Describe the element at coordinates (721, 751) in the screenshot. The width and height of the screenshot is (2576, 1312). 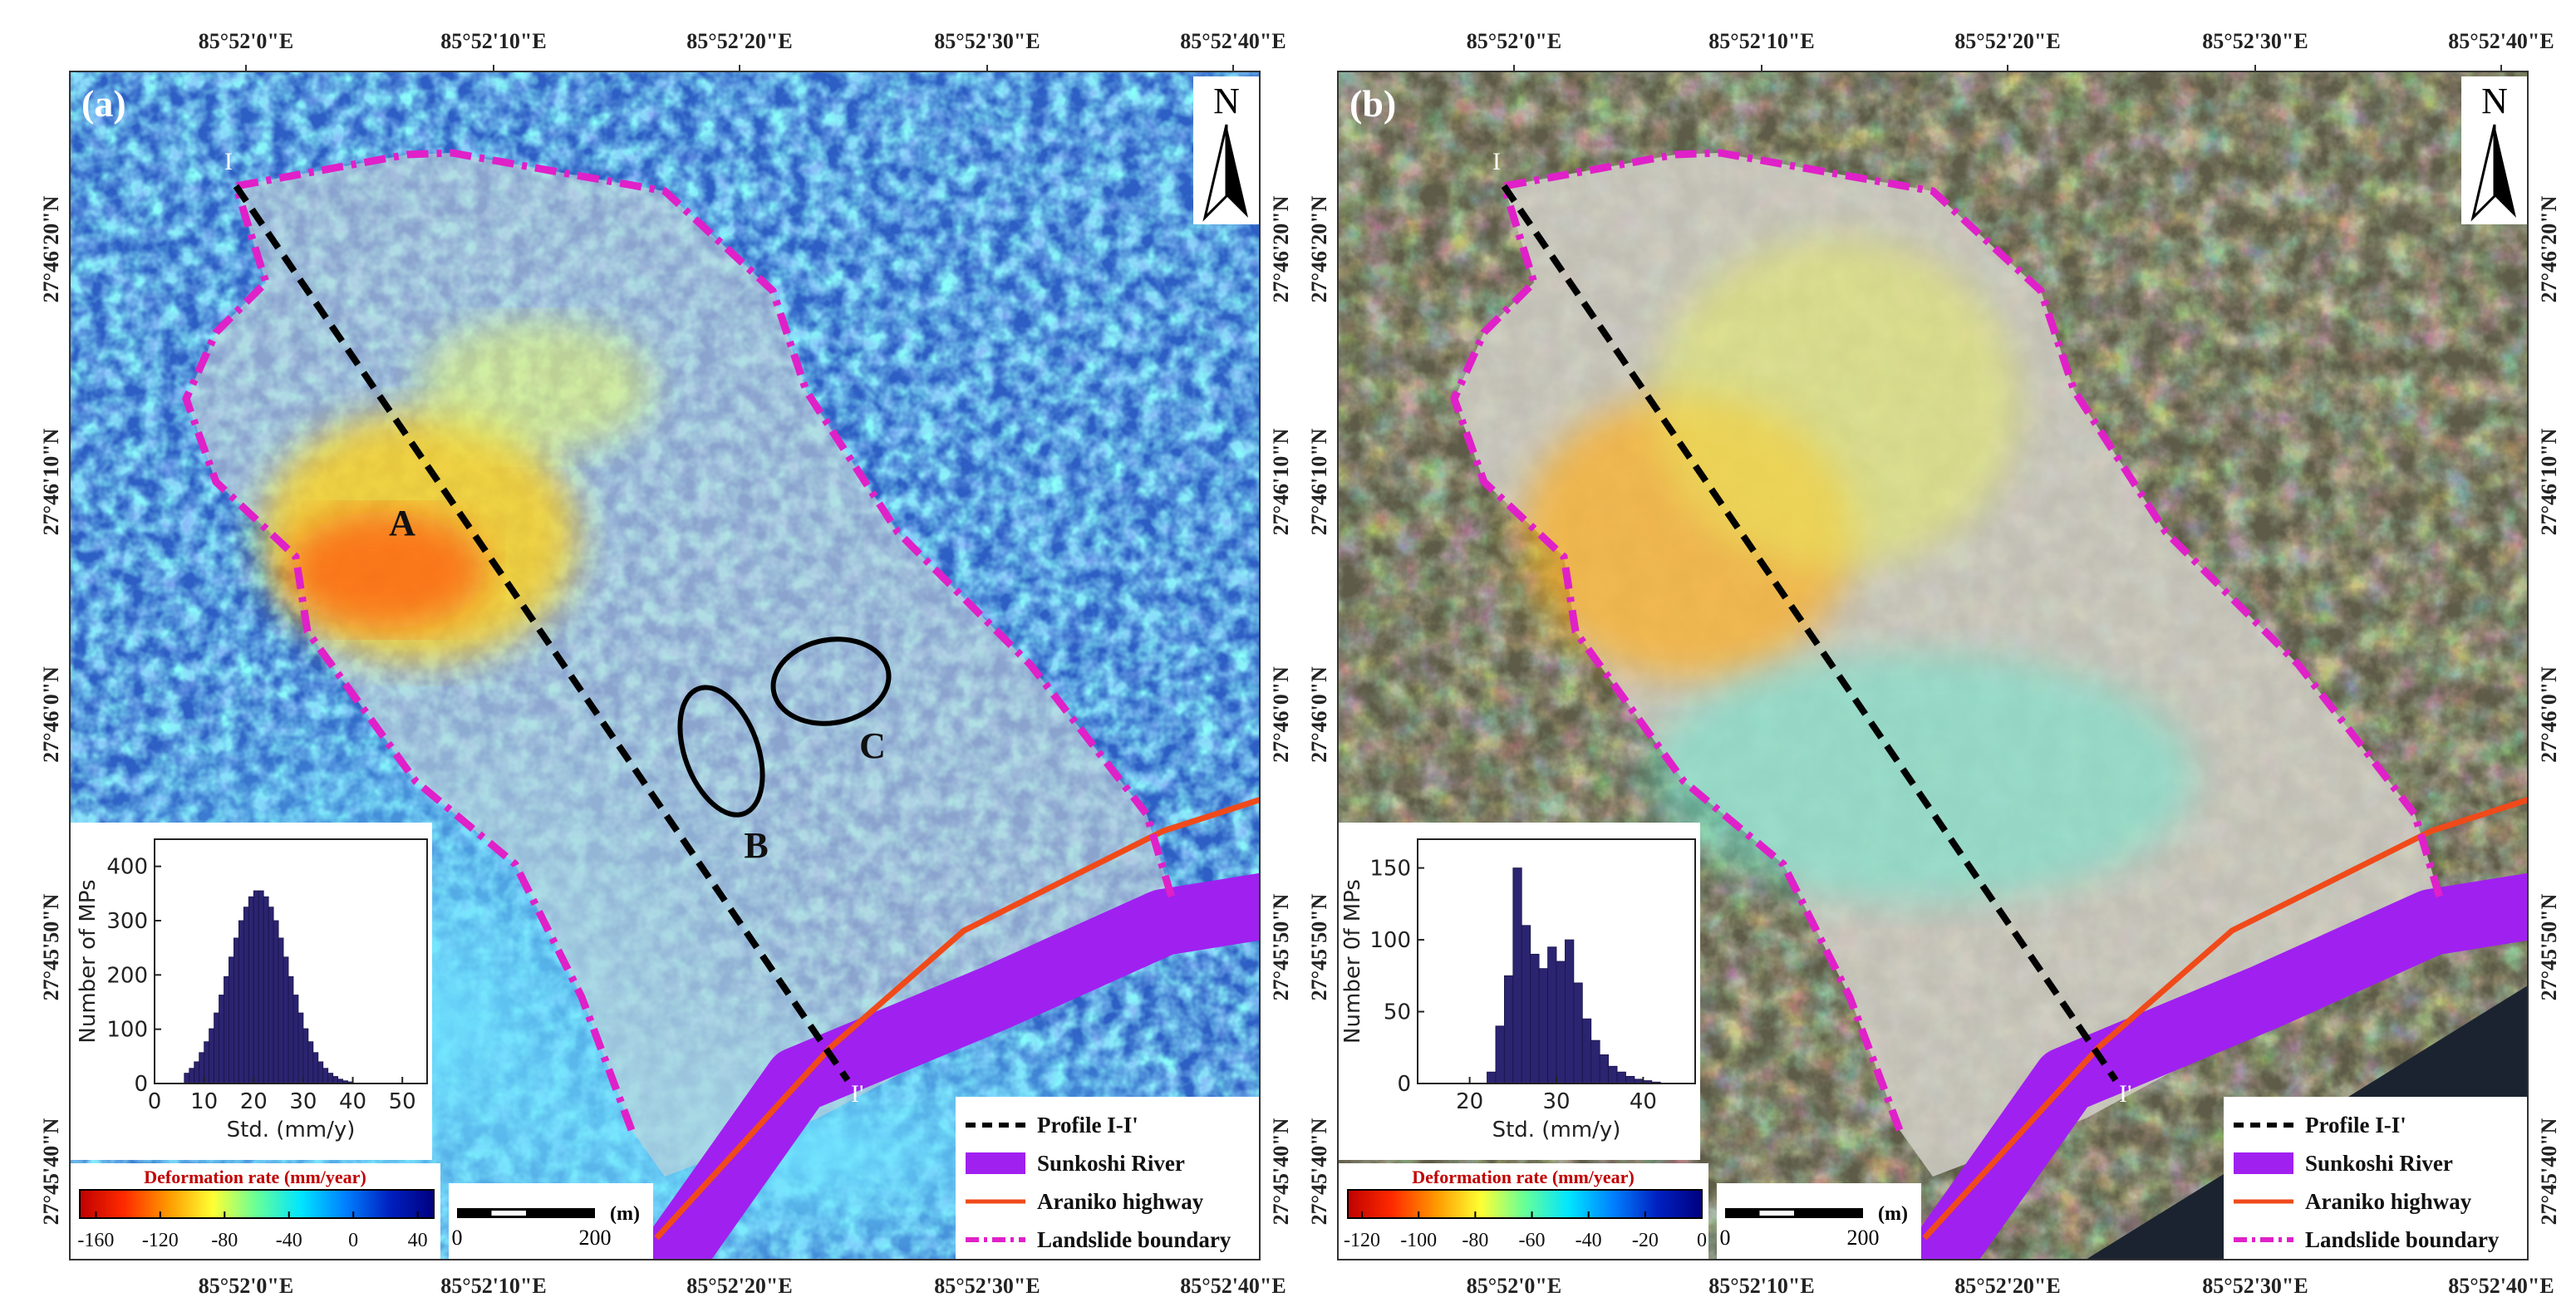
I see `annotation-ellipse` at that location.